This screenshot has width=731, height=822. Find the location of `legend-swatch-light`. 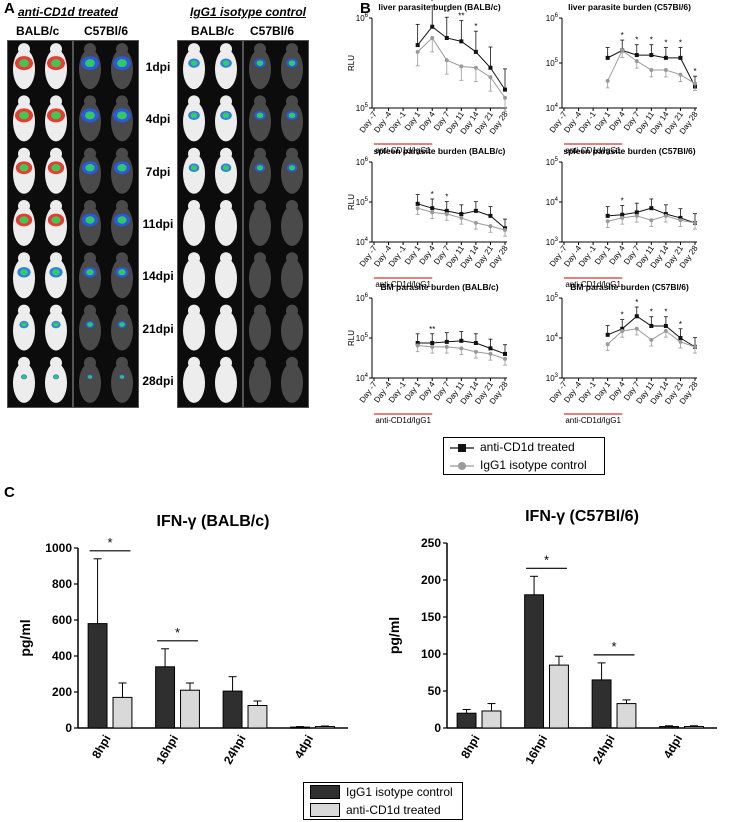

legend-swatch-light is located at coordinates (325, 810).